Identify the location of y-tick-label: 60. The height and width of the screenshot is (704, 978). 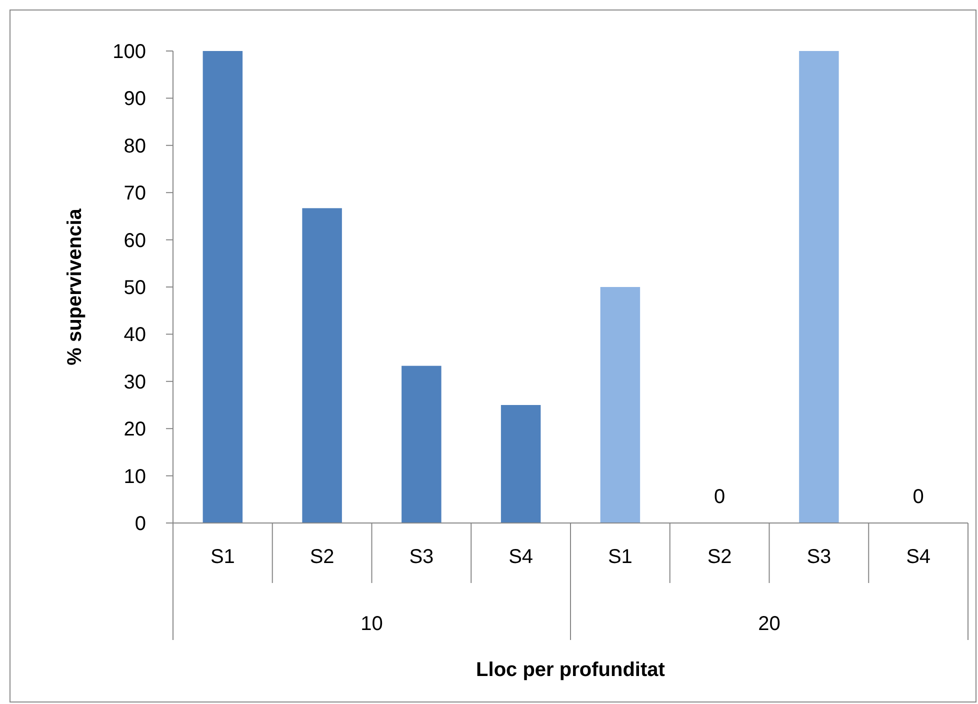
(135, 241).